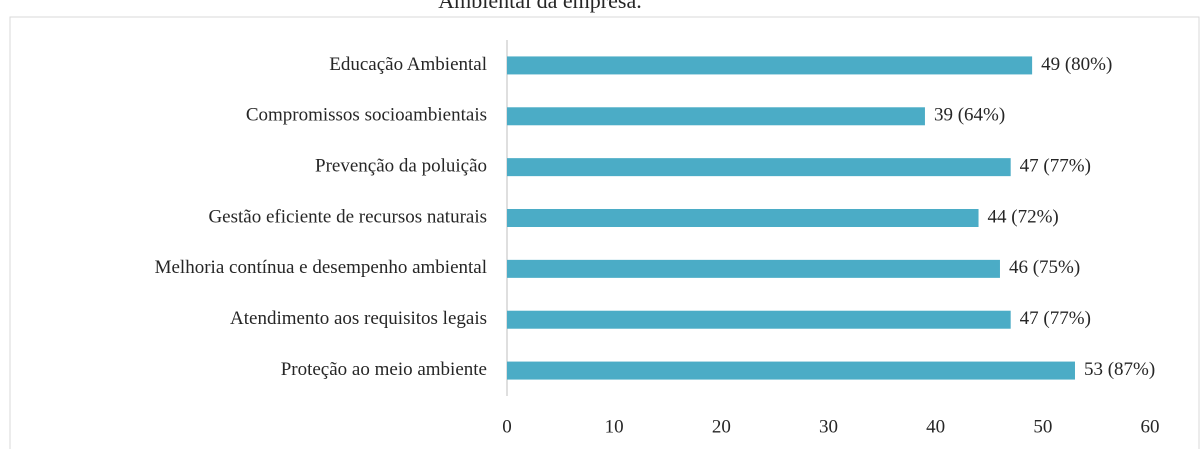 Image resolution: width=1202 pixels, height=454 pixels. What do you see at coordinates (1119, 369) in the screenshot?
I see `data-label: 53 (87%)` at bounding box center [1119, 369].